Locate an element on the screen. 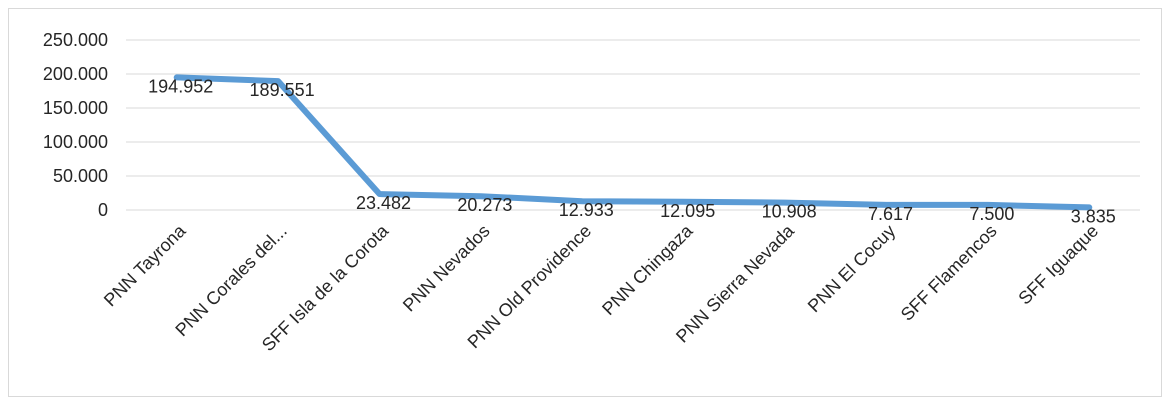 This screenshot has width=1163, height=398. data-label: 12.933 is located at coordinates (586, 210).